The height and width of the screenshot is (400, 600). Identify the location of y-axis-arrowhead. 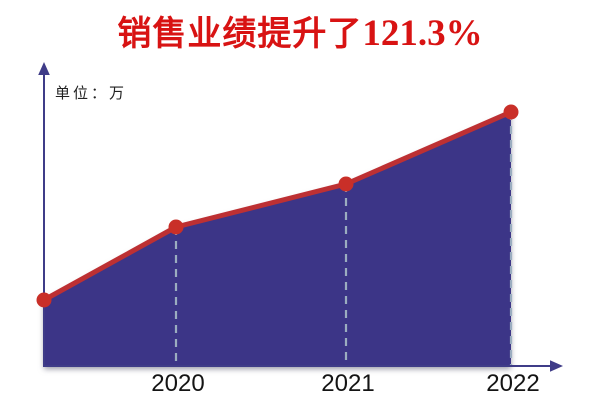
(44, 68).